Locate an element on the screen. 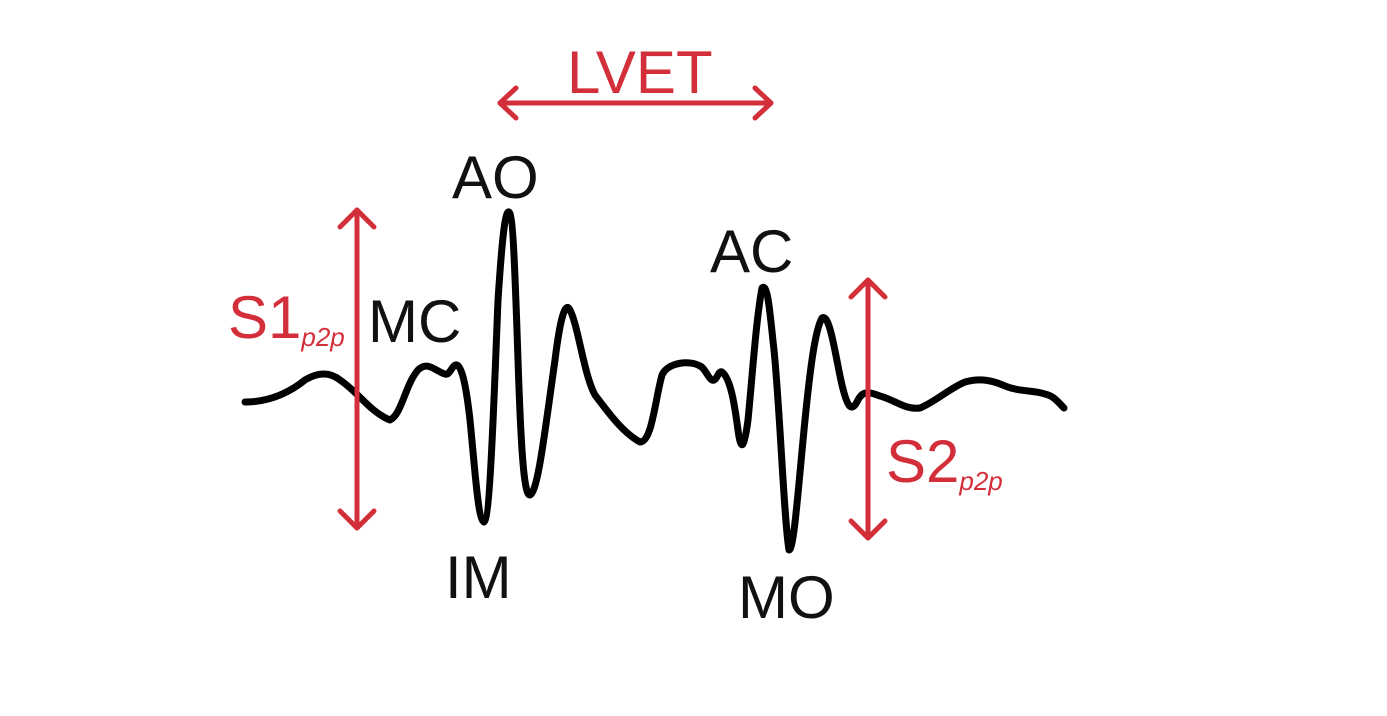  lvet-label: LVET is located at coordinates (640, 72).